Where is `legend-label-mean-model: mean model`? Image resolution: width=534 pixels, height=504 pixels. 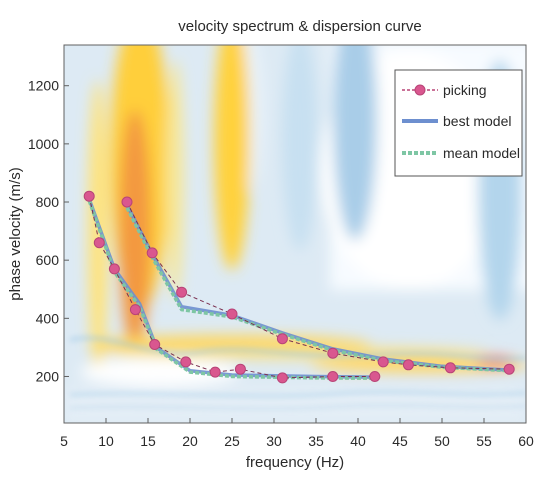
legend-label-mean-model: mean model is located at coordinates (481, 153).